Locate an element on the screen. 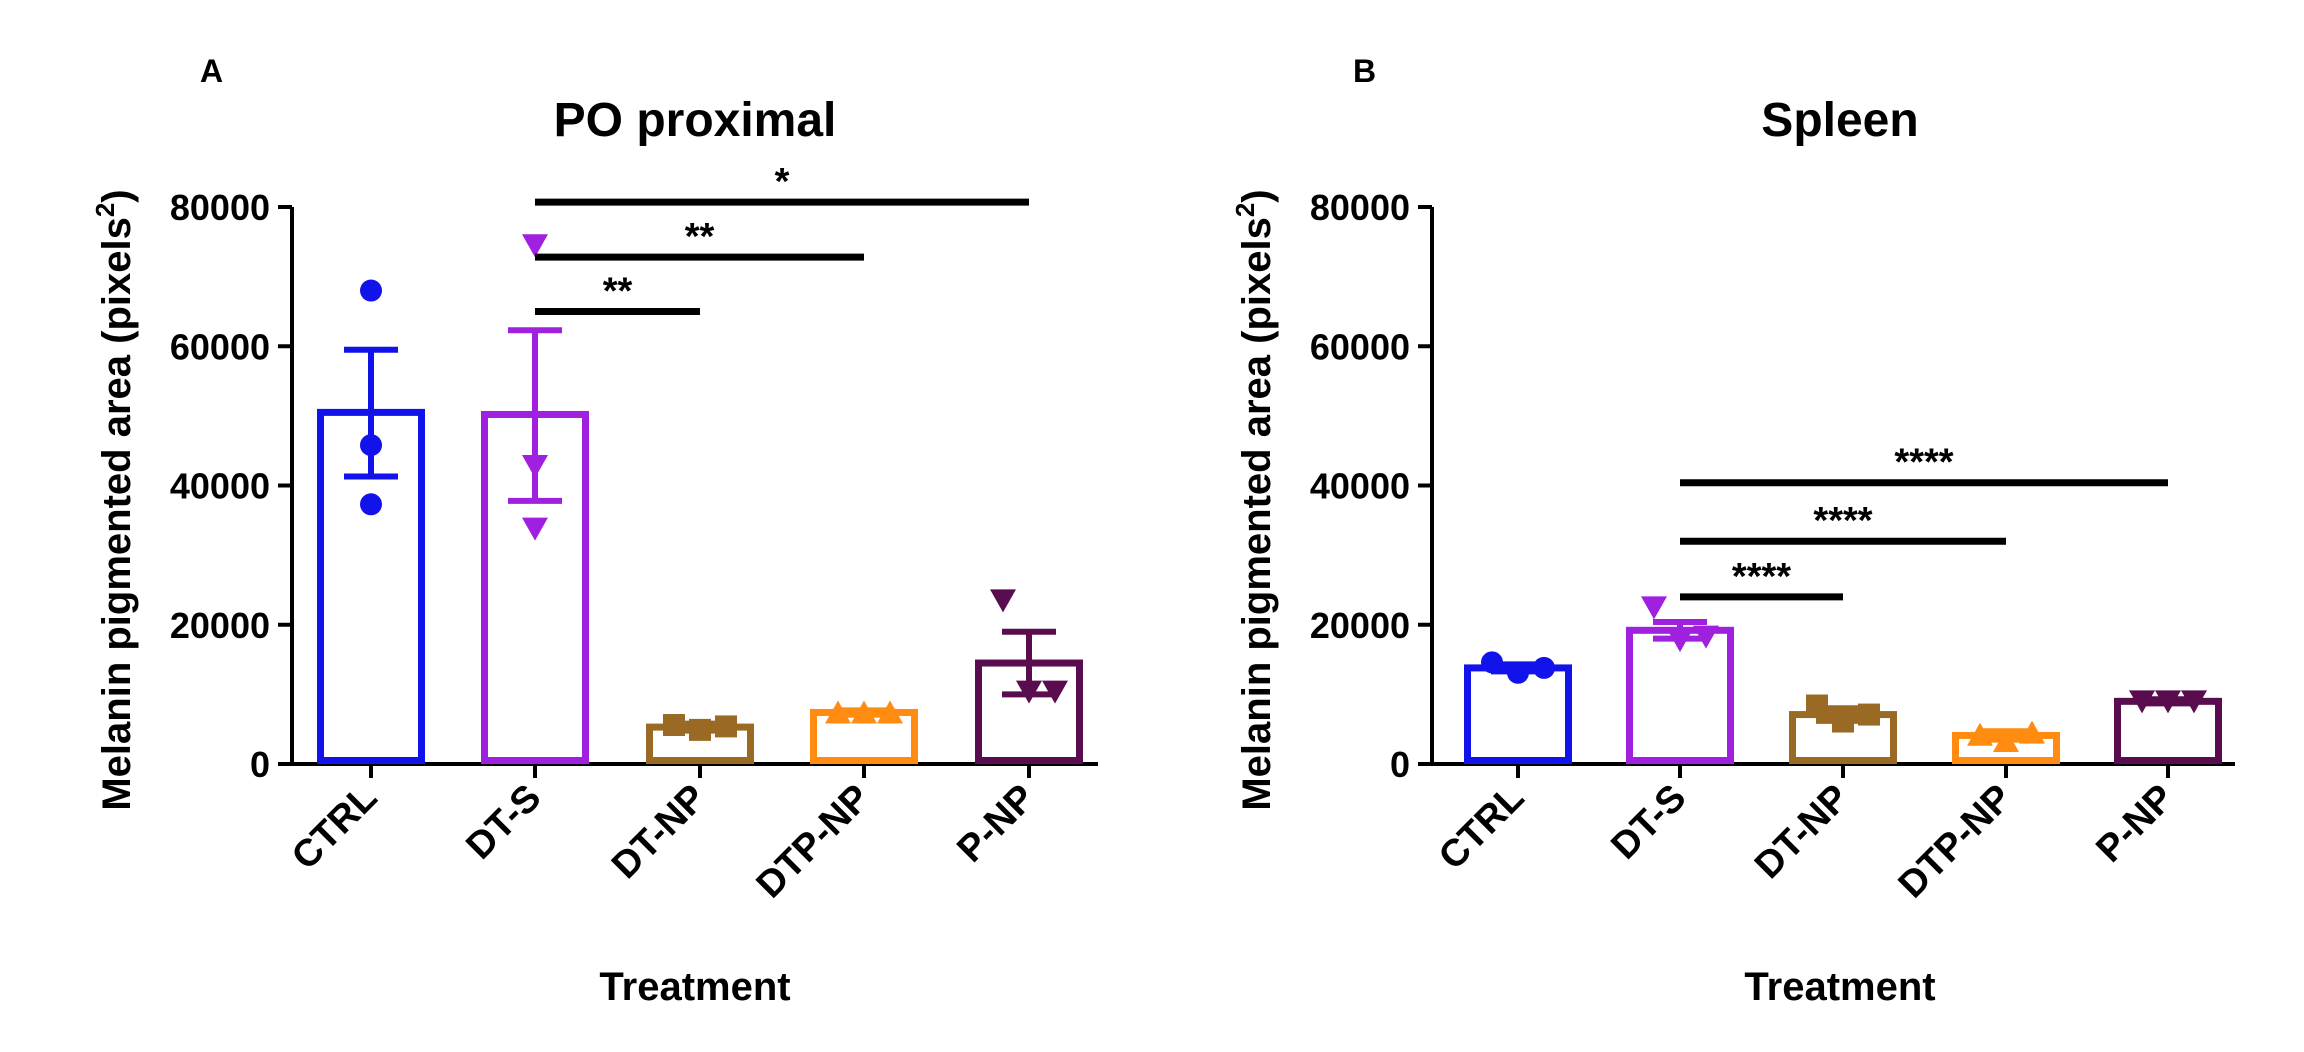  panel-letter: A is located at coordinates (211, 71).